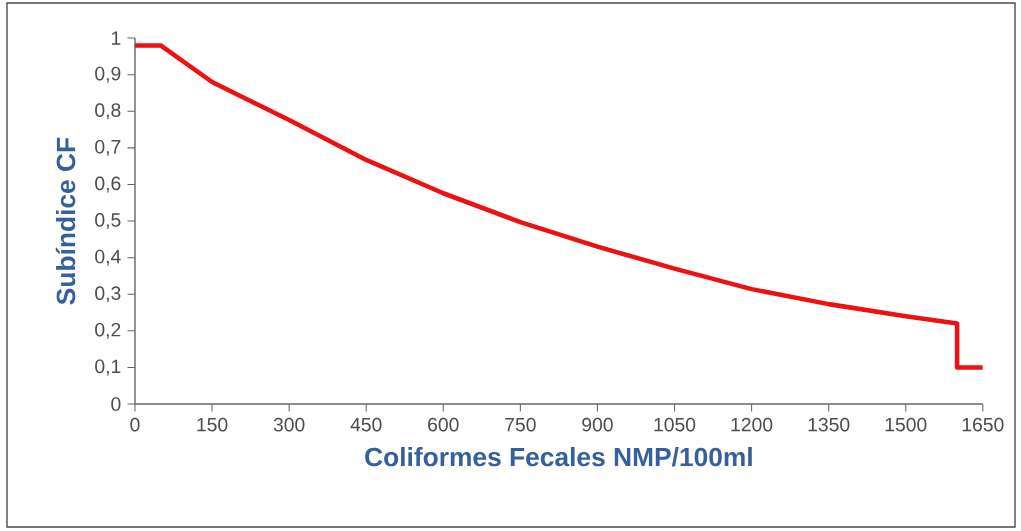 This screenshot has height=531, width=1021. What do you see at coordinates (558, 456) in the screenshot?
I see `x-axis-title: Coliformes Fecales NMP/100ml` at bounding box center [558, 456].